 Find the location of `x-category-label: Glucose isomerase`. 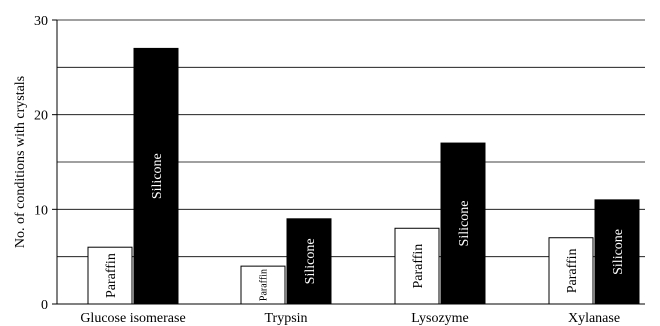

x-category-label: Glucose isomerase is located at coordinates (132, 318).